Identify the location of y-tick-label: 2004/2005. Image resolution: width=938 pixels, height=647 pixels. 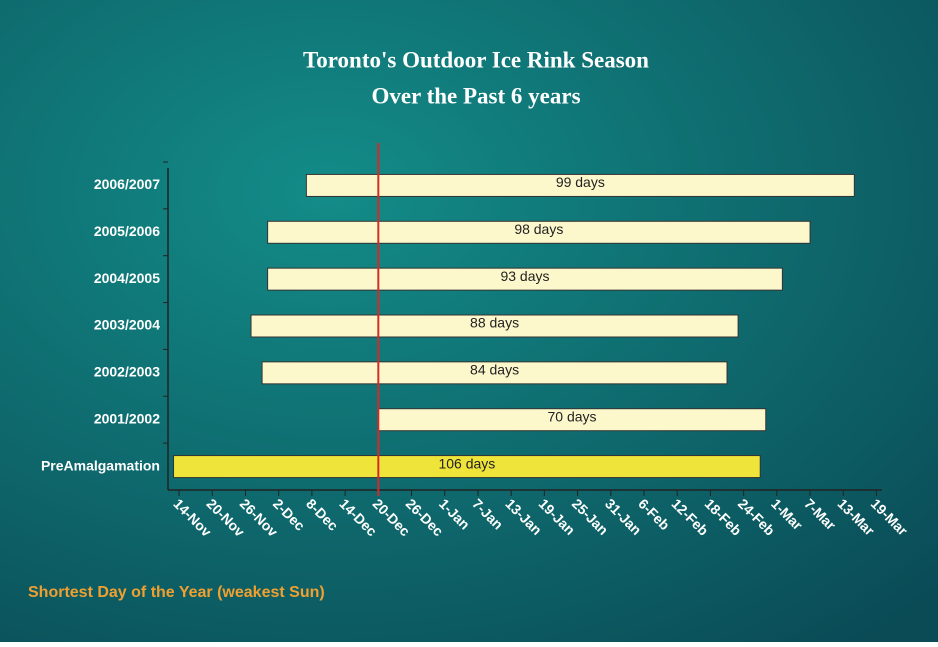
(127, 278).